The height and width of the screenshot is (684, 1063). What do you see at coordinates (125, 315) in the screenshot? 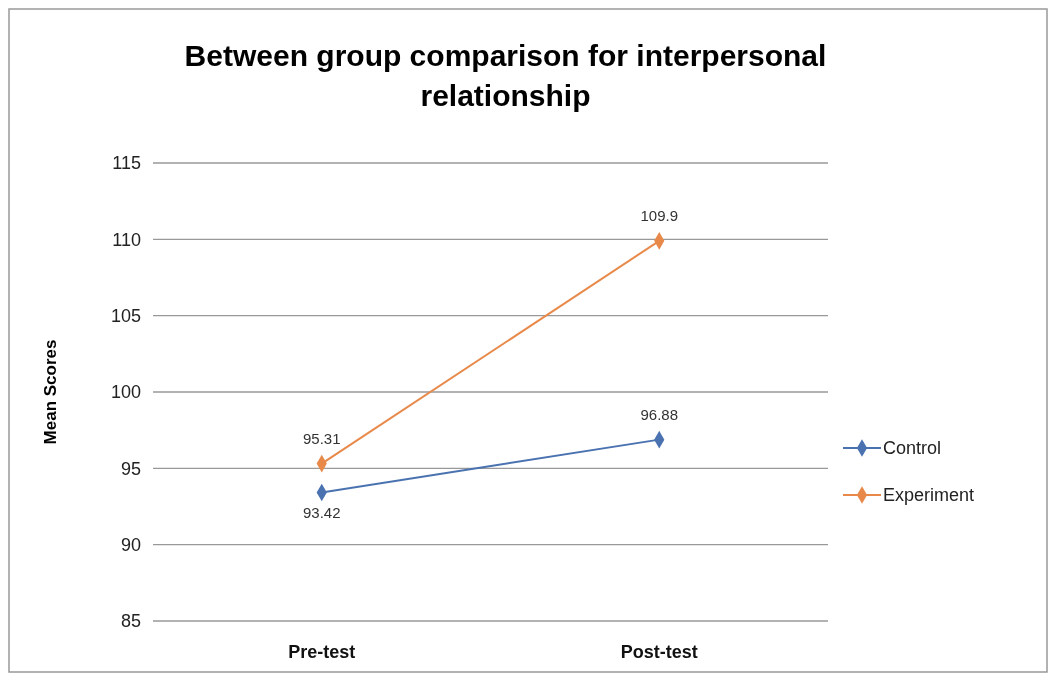
I see `y-tick-label: 105` at bounding box center [125, 315].